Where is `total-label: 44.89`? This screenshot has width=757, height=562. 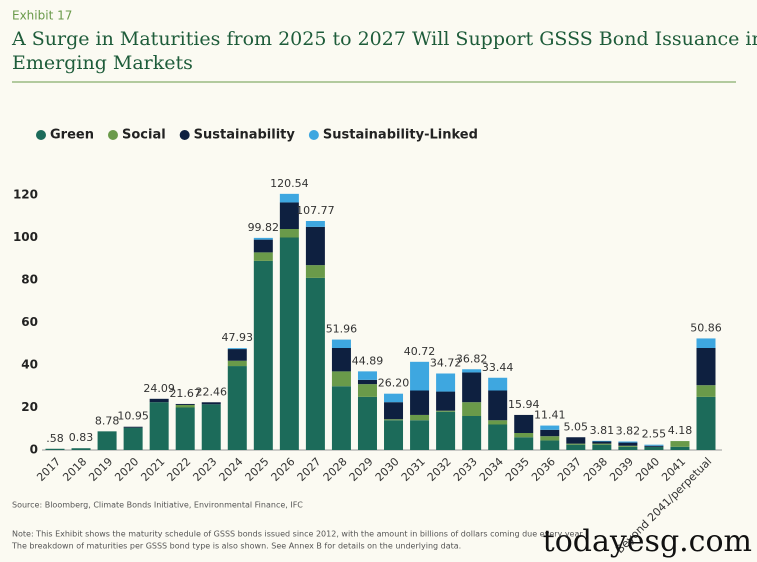 total-label: 44.89 is located at coordinates (368, 360).